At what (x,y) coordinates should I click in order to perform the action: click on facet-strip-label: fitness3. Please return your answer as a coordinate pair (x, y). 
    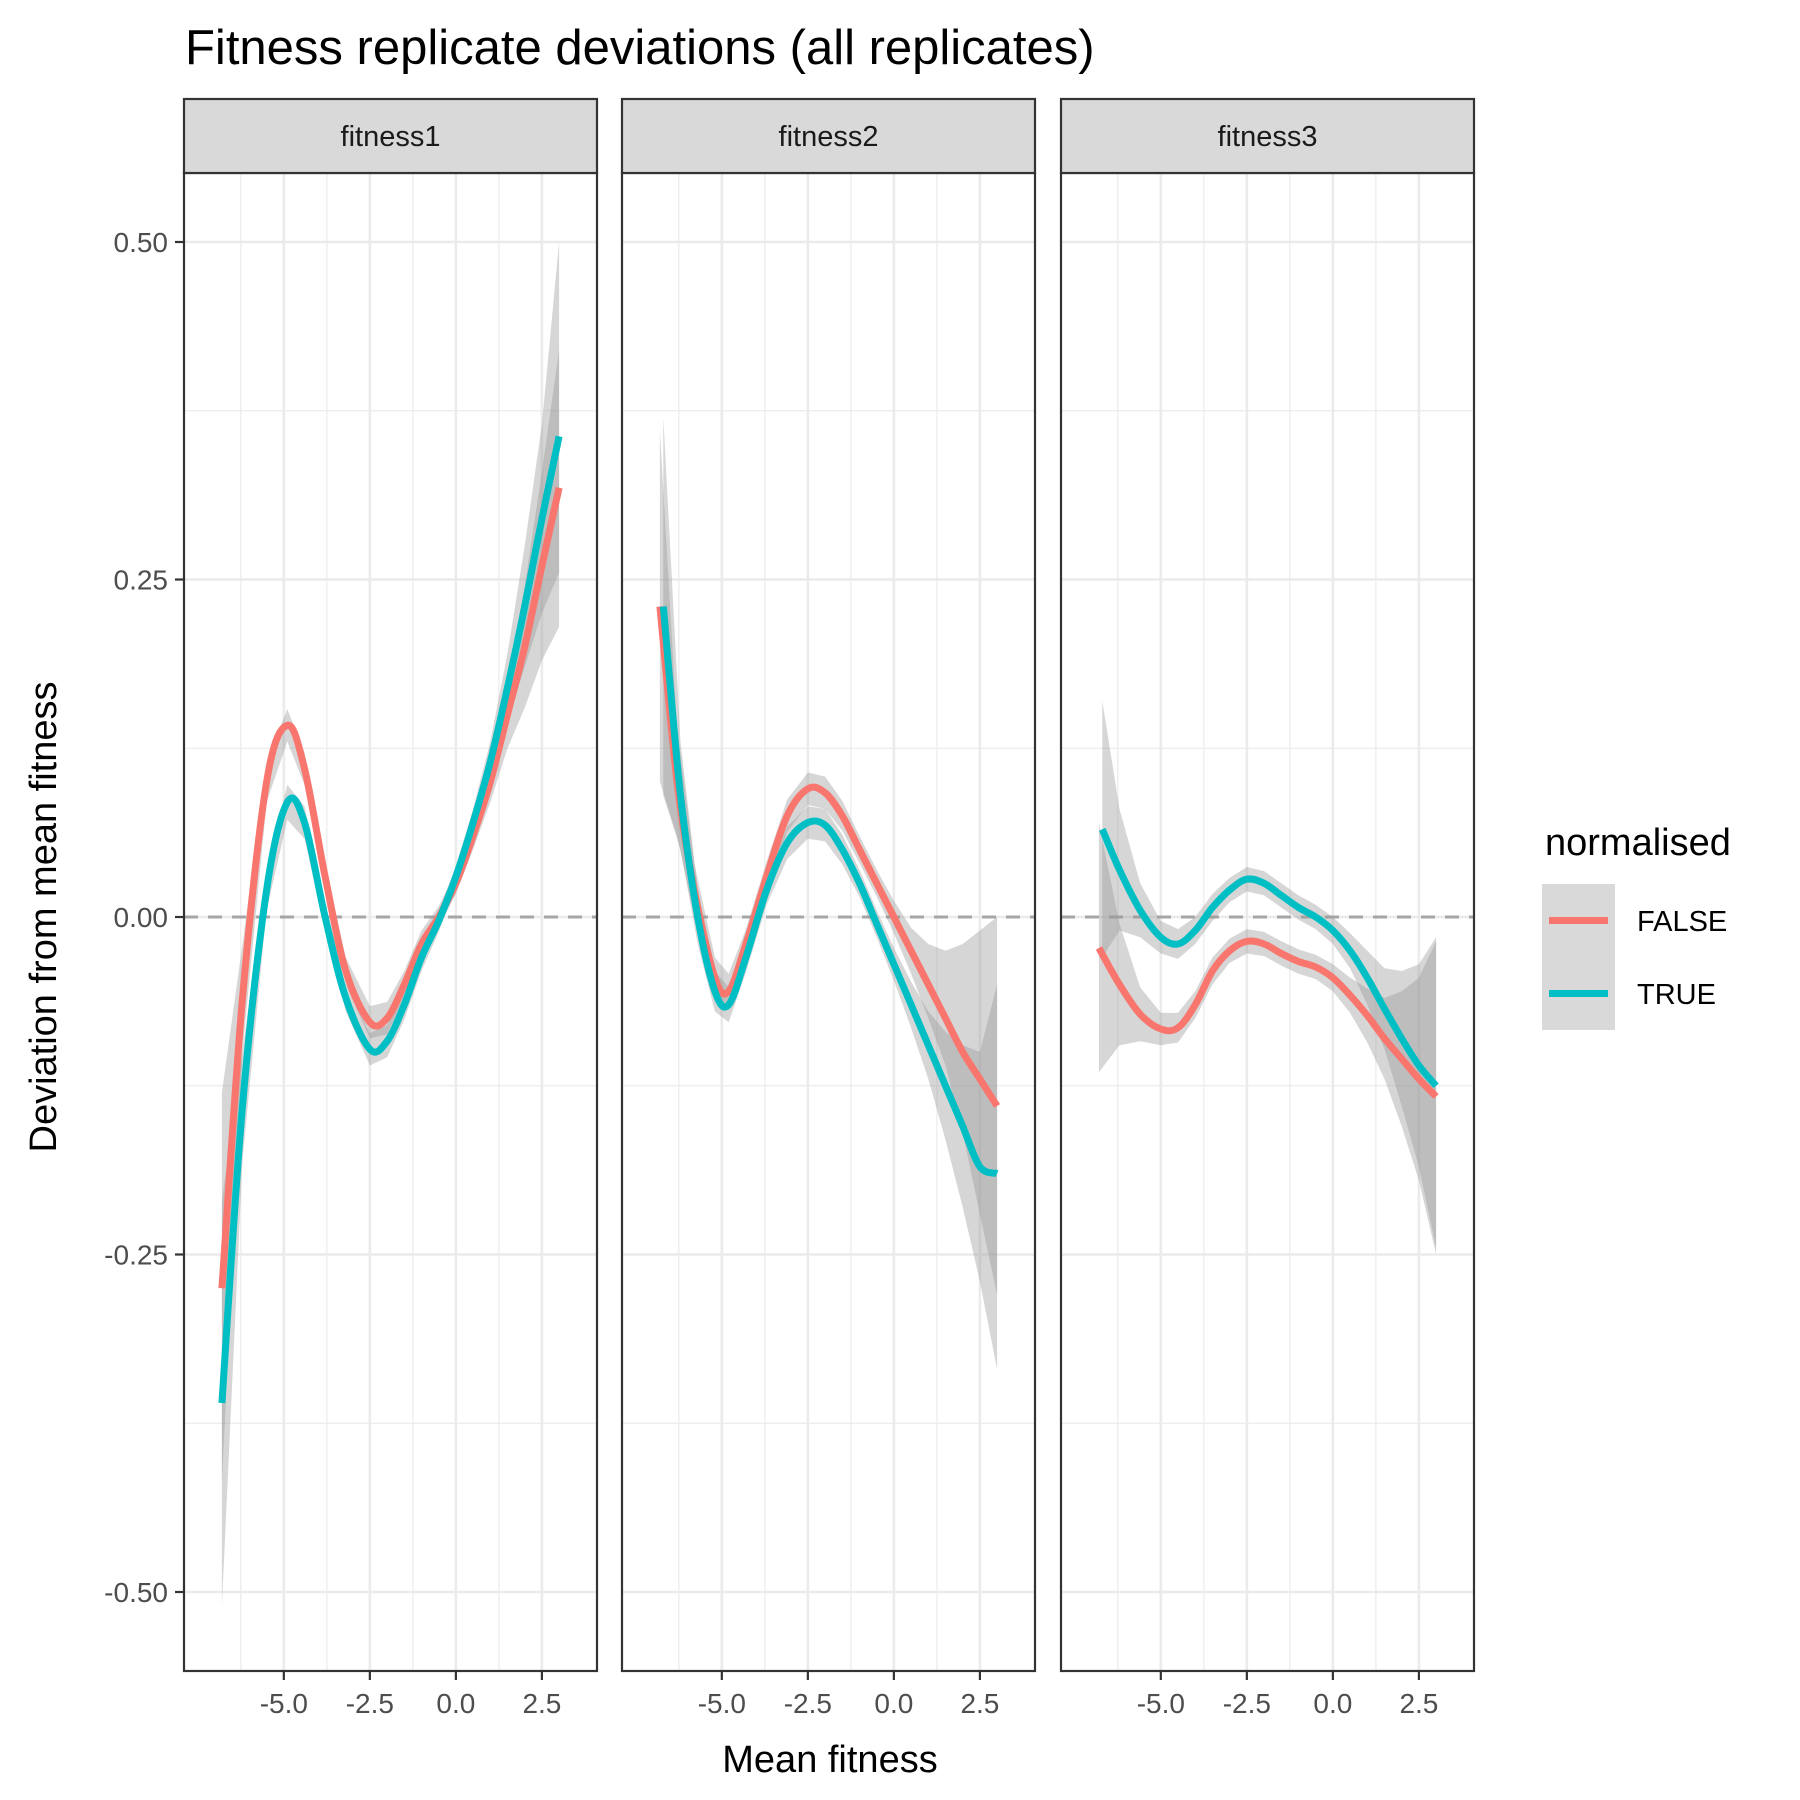
    Looking at the image, I should click on (1268, 137).